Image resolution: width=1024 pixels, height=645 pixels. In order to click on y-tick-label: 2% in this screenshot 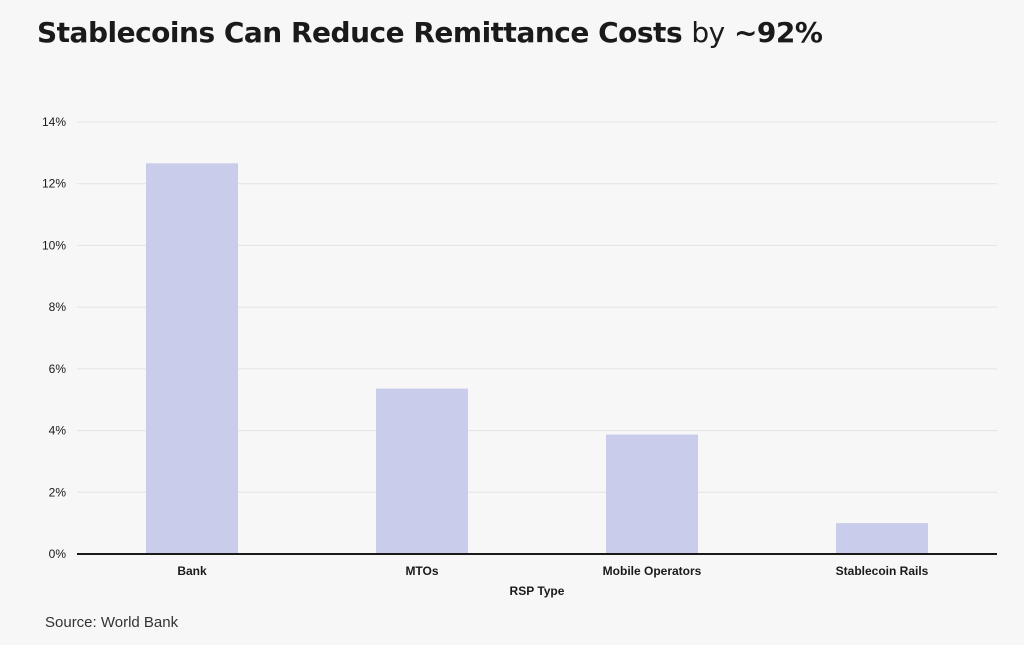, I will do `click(58, 492)`.